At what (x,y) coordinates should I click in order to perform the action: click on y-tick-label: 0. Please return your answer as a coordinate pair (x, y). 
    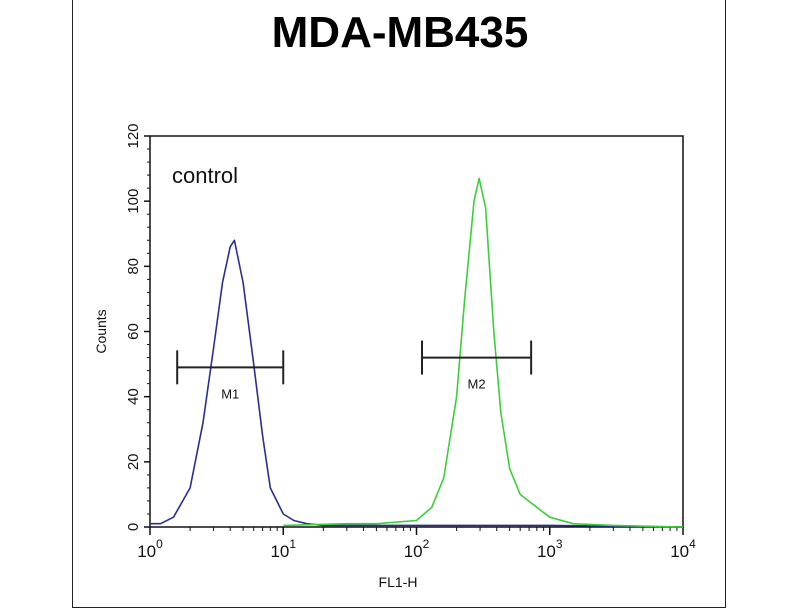
    Looking at the image, I should click on (133, 527).